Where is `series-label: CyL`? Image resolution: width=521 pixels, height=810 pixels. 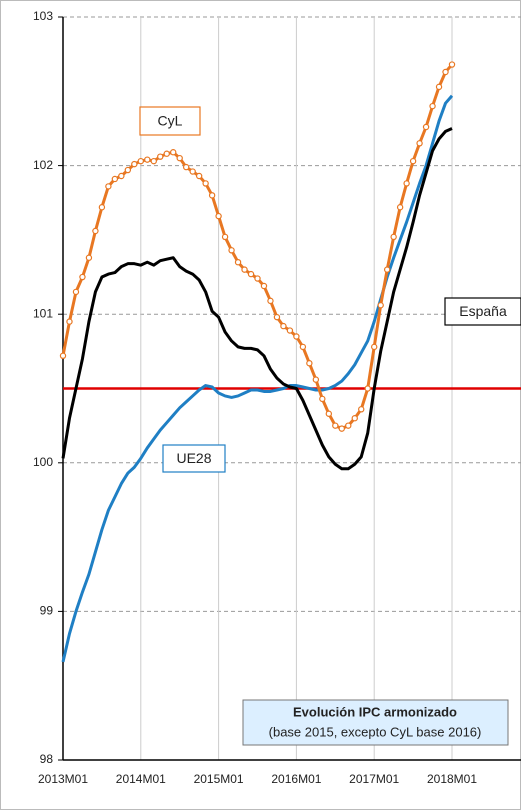 series-label: CyL is located at coordinates (170, 121).